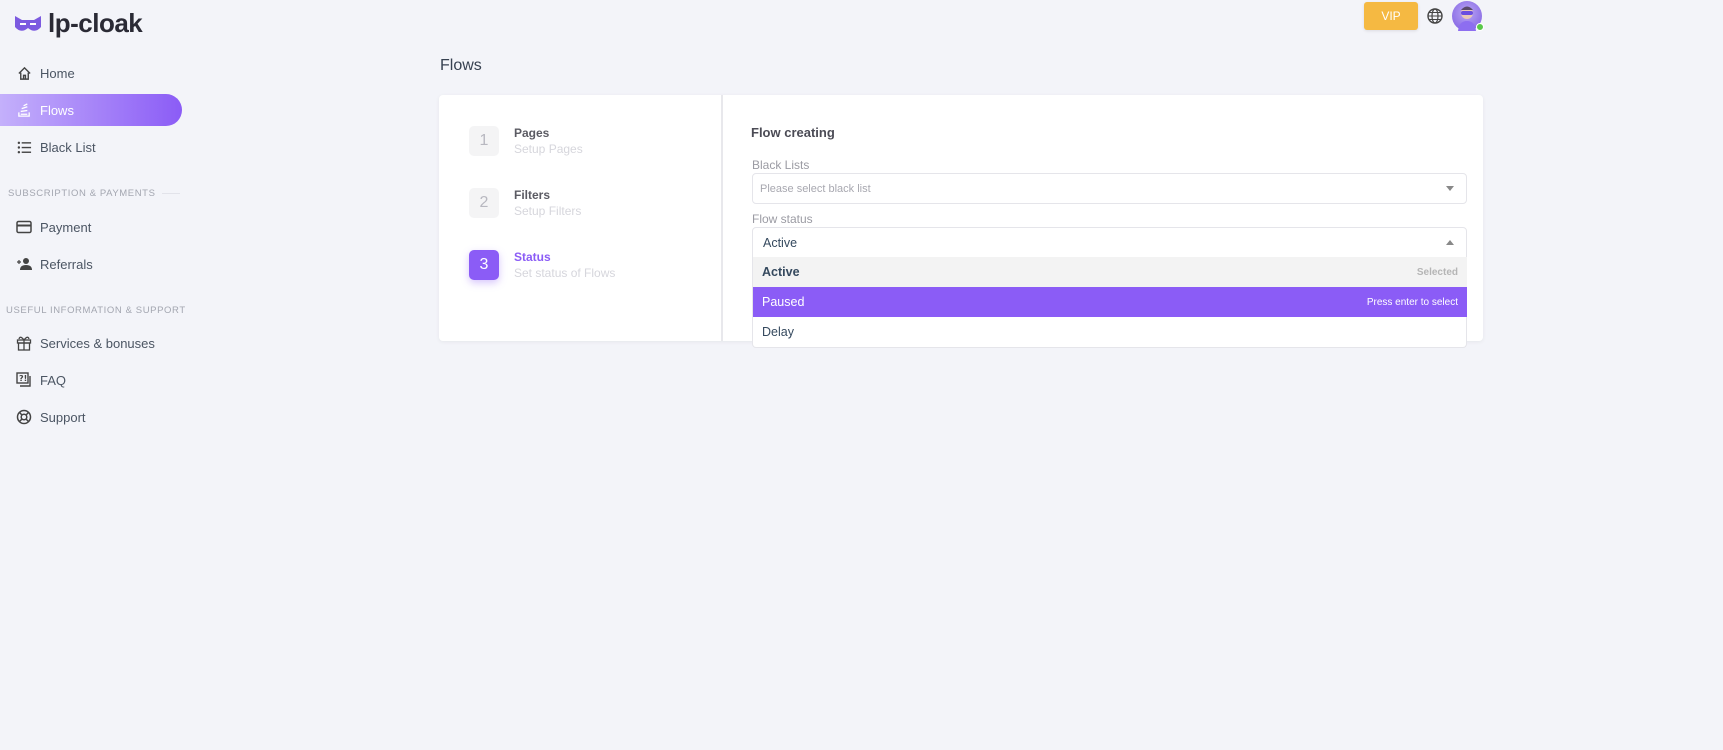 Image resolution: width=1723 pixels, height=750 pixels. What do you see at coordinates (484, 141) in the screenshot?
I see `step-1-number: 1` at bounding box center [484, 141].